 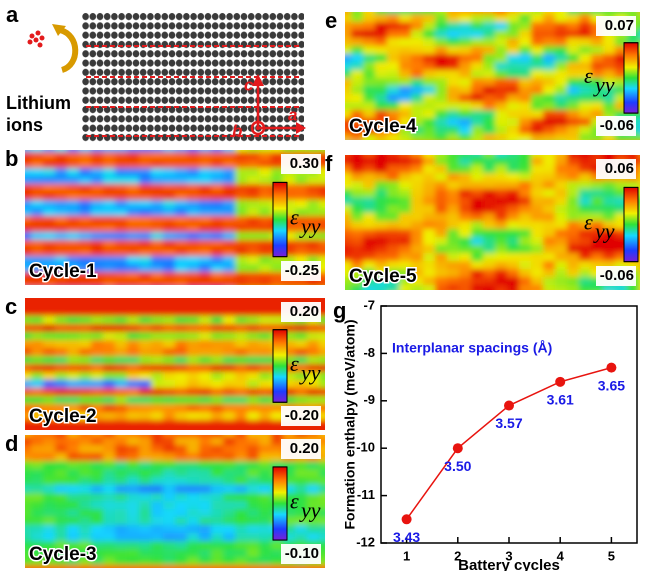 I want to click on colorbar-label: -0.20, so click(x=302, y=415).